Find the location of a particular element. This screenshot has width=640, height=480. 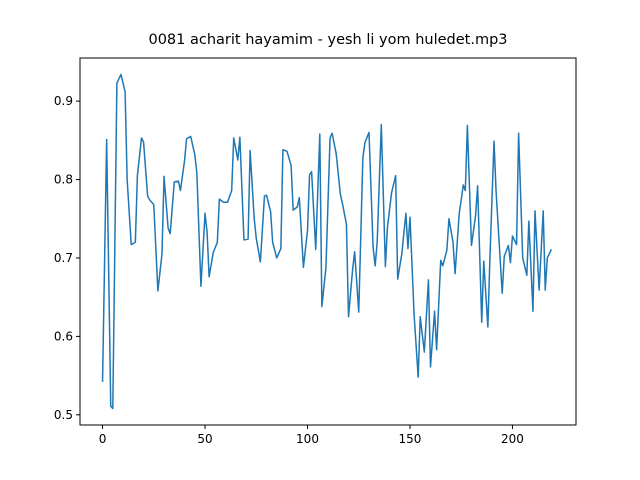

x-tick-label: 50 is located at coordinates (204, 439).